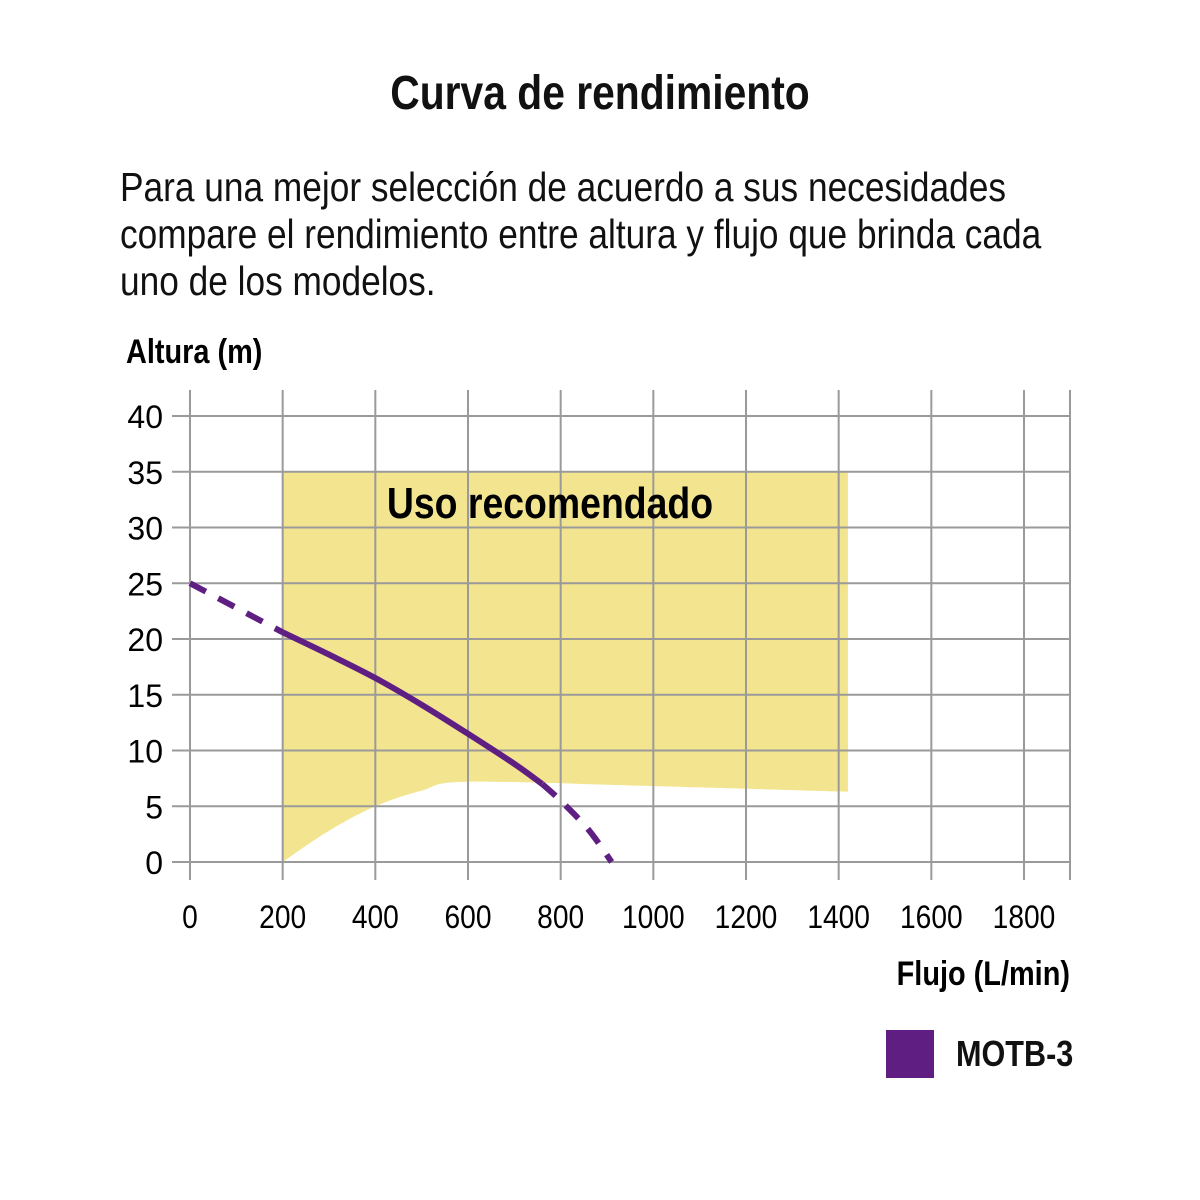 The width and height of the screenshot is (1200, 1200). What do you see at coordinates (838, 917) in the screenshot?
I see `x-tick-label: 1400` at bounding box center [838, 917].